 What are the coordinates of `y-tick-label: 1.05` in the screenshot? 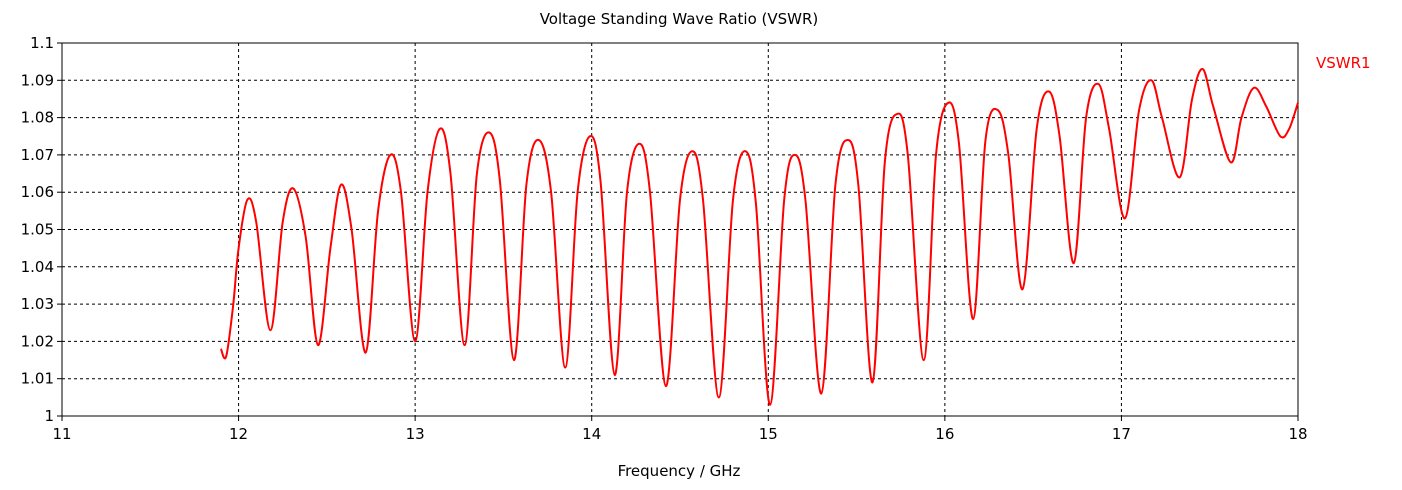 It's located at (37, 230).